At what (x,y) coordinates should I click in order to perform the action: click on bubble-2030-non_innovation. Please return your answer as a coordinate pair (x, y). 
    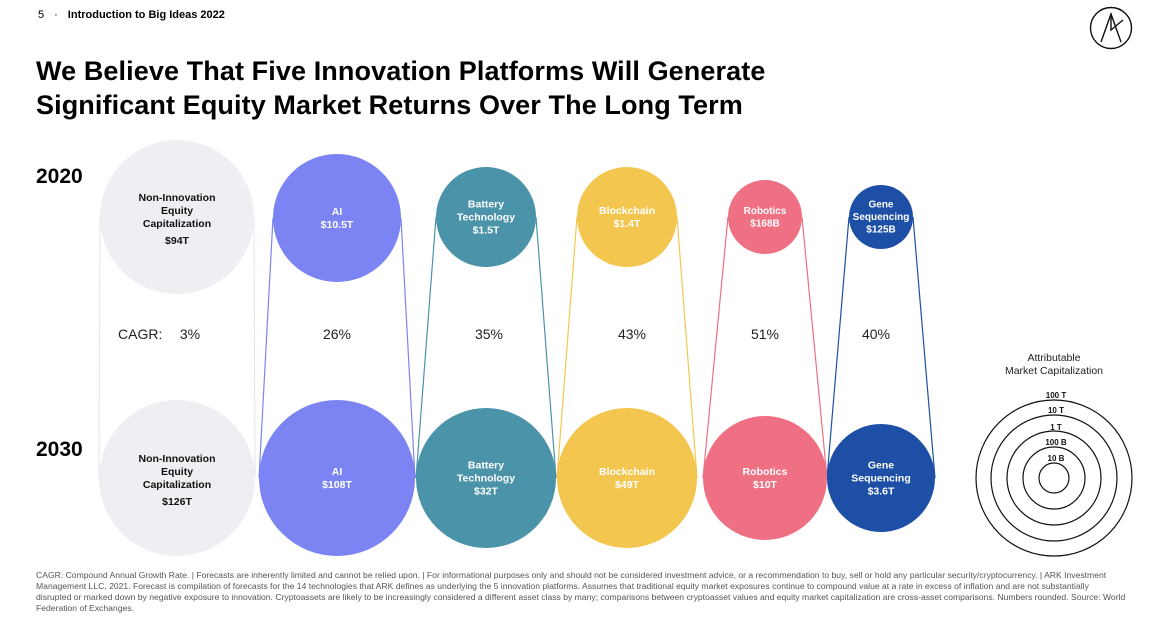
    Looking at the image, I should click on (177, 478).